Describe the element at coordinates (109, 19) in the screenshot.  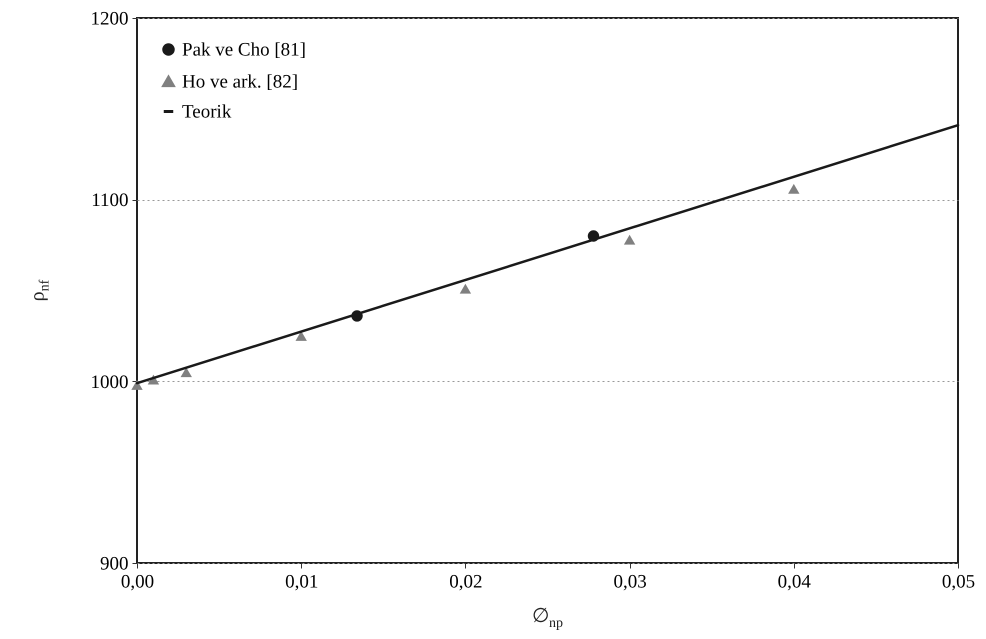
I see `y-tick-label: 1200` at that location.